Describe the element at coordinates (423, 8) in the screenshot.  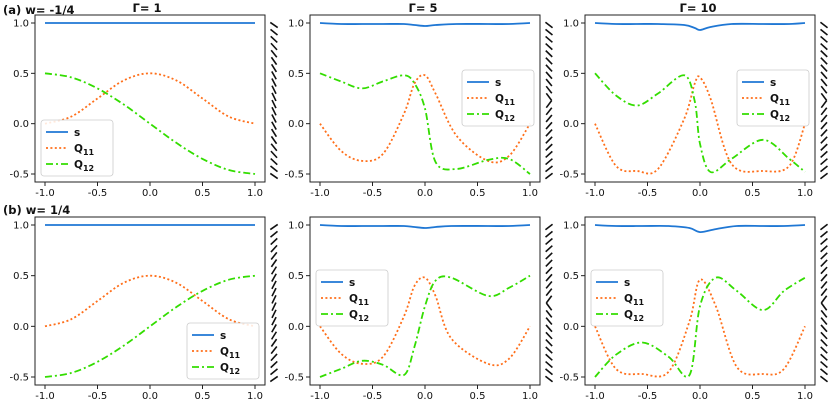
I see `column-title-gamma-5: Γ= 5` at that location.